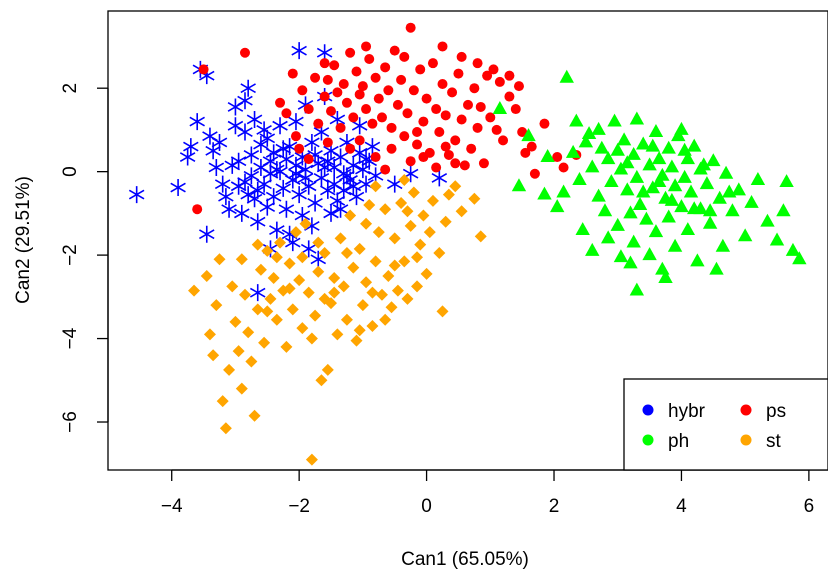 This screenshot has width=828, height=577. What do you see at coordinates (465, 559) in the screenshot?
I see `x-axis-title: Can1 (65.05%)` at bounding box center [465, 559].